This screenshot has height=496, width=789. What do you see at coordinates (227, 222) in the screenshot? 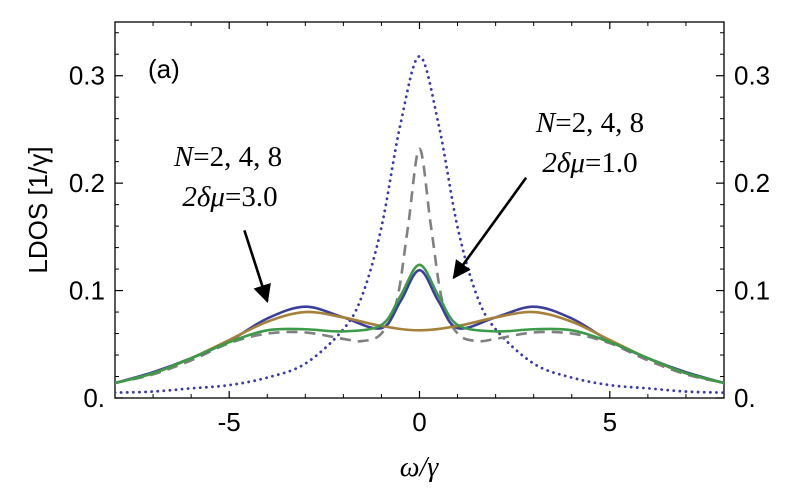
I see `annotation-left: N=2, 4, 8 2δμ=3.0` at bounding box center [227, 222].